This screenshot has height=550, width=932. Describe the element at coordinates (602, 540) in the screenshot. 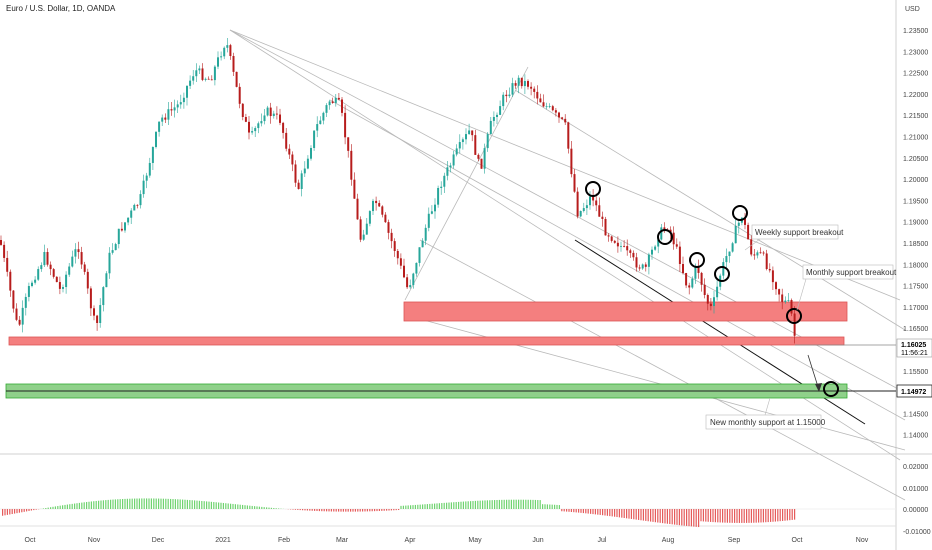

I see `time-tick-label: Jul` at that location.